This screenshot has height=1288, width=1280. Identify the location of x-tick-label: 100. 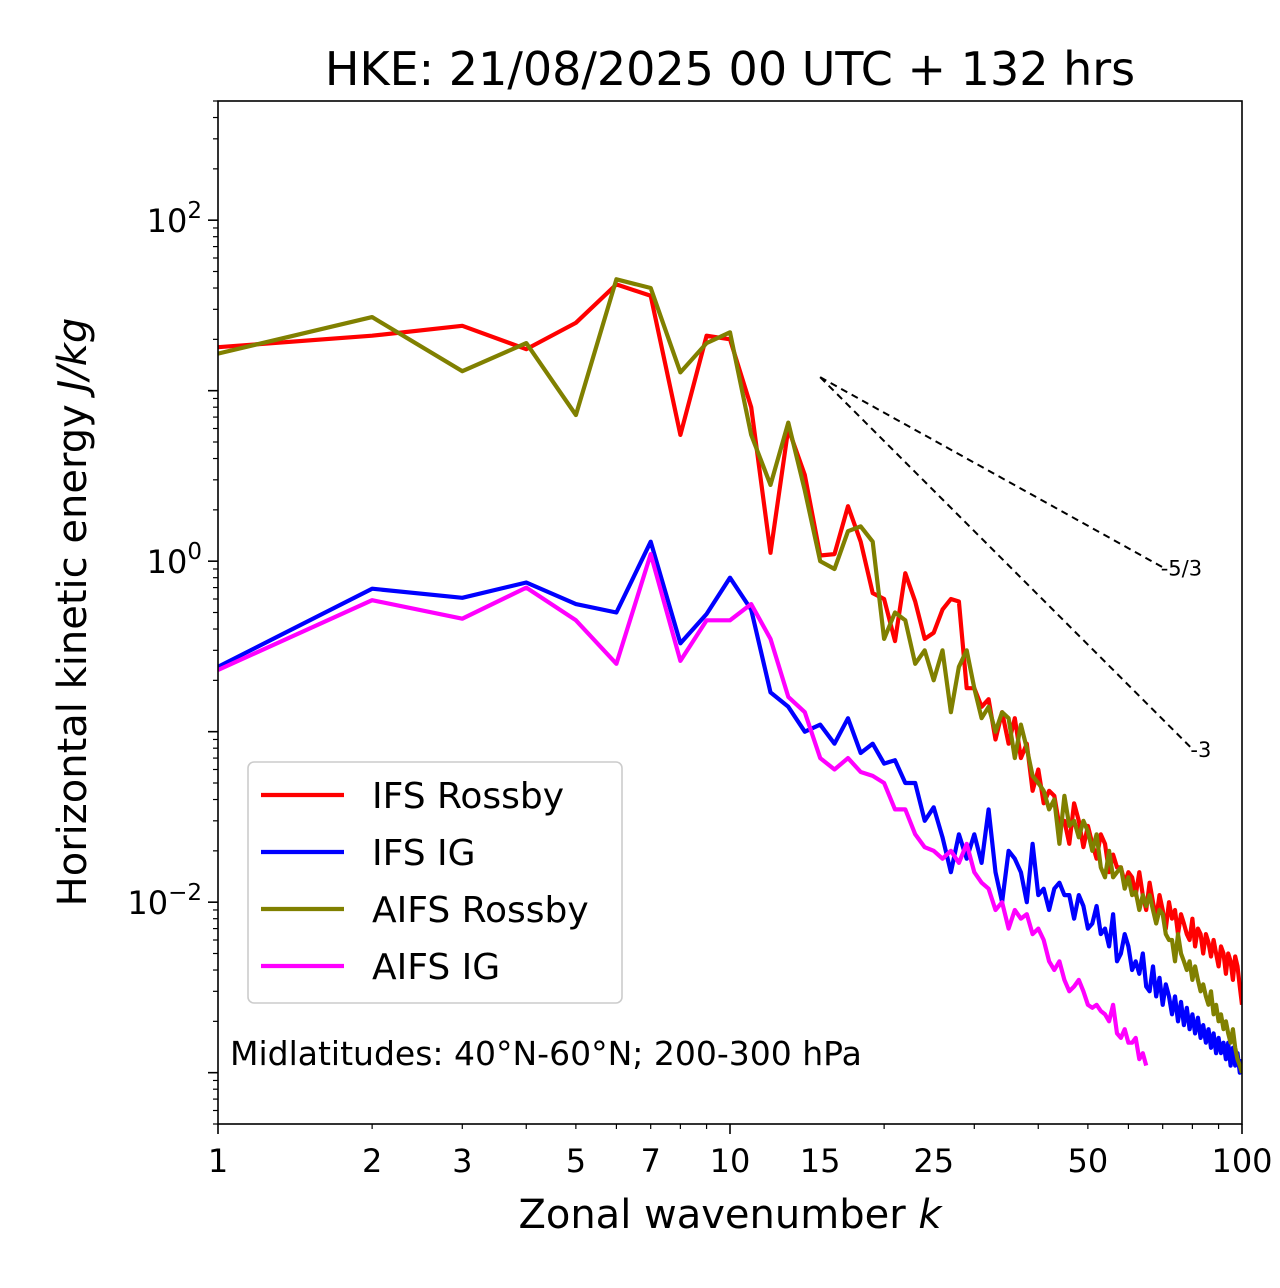
(1241, 1161).